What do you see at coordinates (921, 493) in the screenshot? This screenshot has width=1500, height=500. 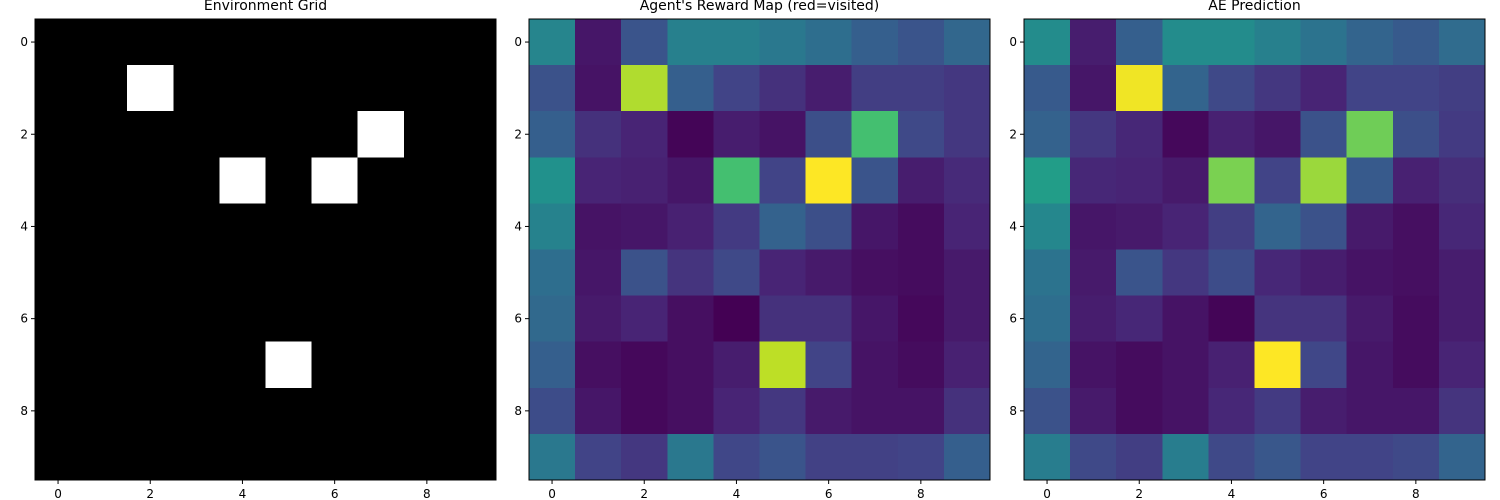 I see `x-tick-label: 8` at bounding box center [921, 493].